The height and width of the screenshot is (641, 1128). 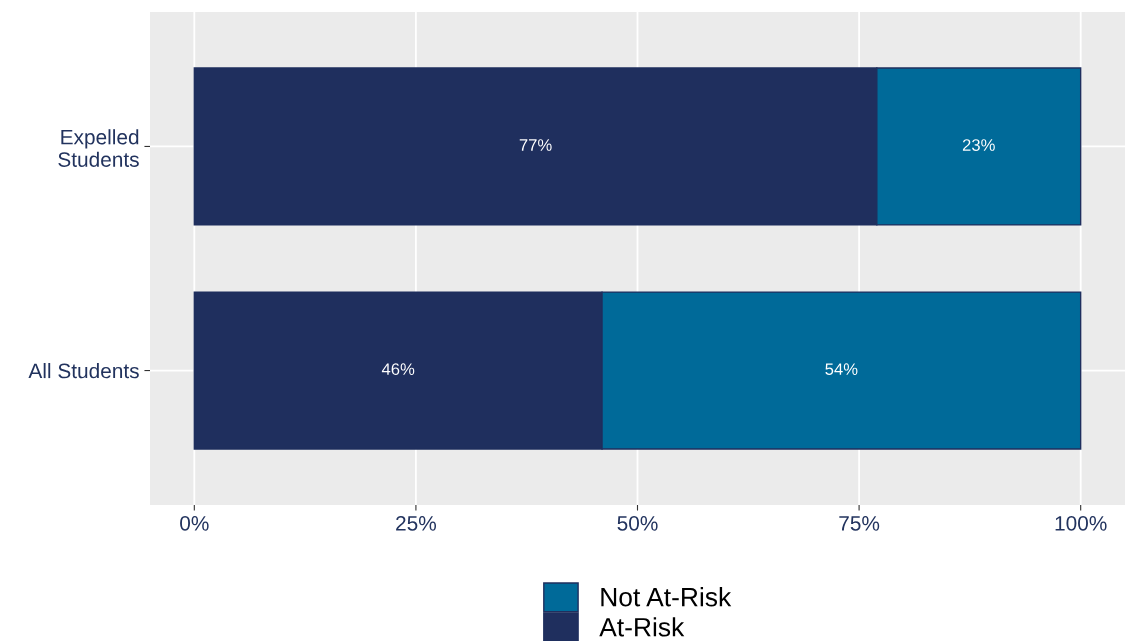 I want to click on x-tick-label: 75%, so click(x=859, y=523).